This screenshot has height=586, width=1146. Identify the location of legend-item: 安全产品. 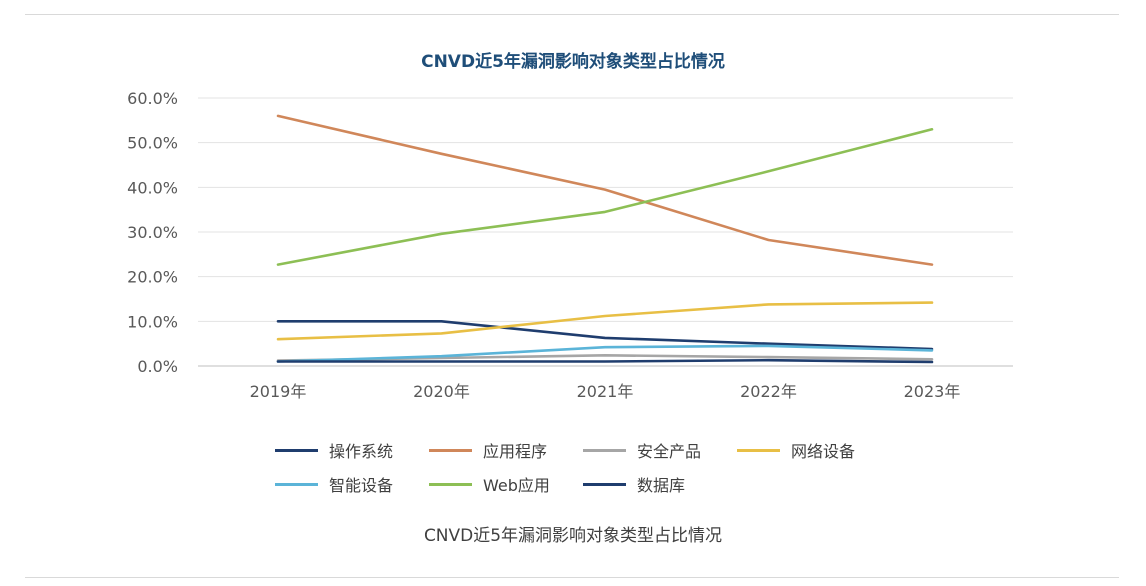
(660, 450).